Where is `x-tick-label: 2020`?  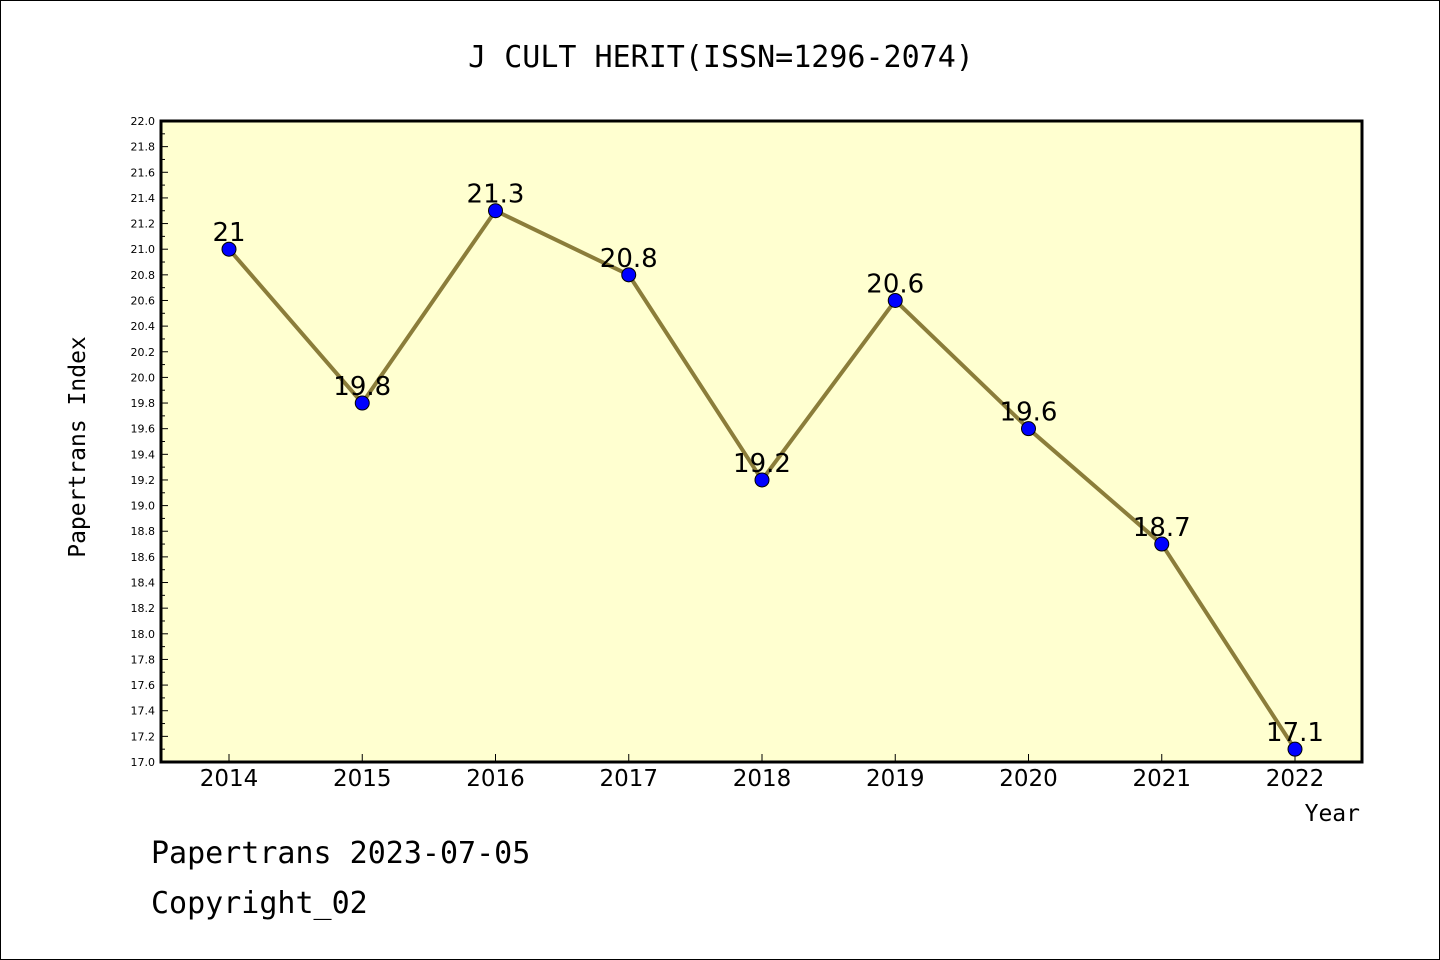
x-tick-label: 2020 is located at coordinates (1028, 779).